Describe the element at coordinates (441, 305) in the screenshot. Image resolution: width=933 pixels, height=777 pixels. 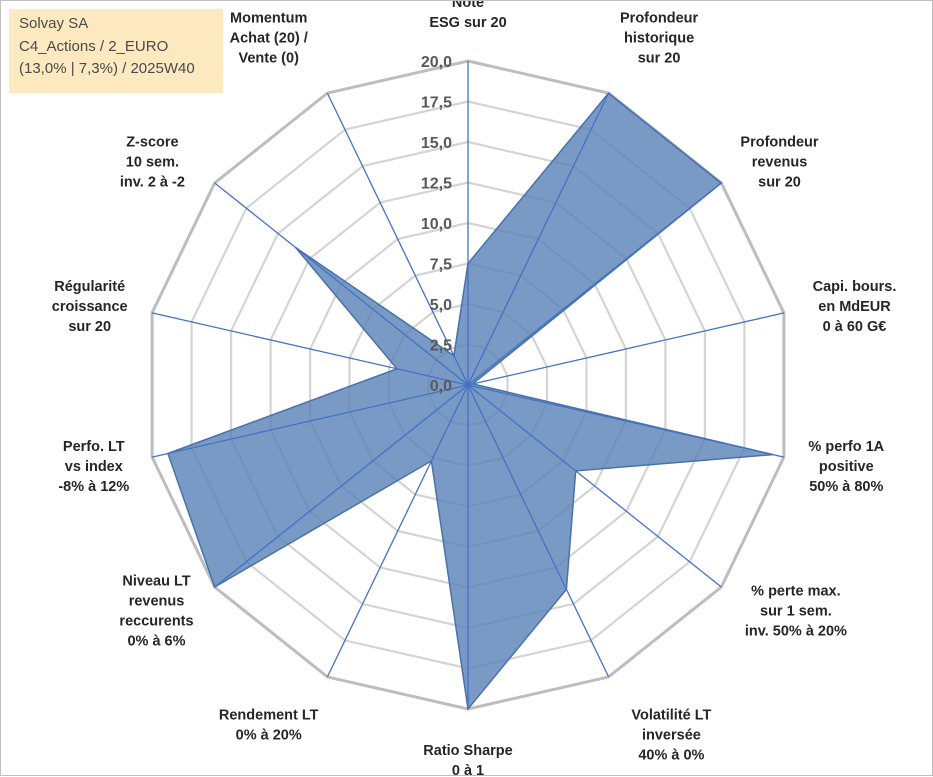
I see `r-tick-label: 5,0` at that location.